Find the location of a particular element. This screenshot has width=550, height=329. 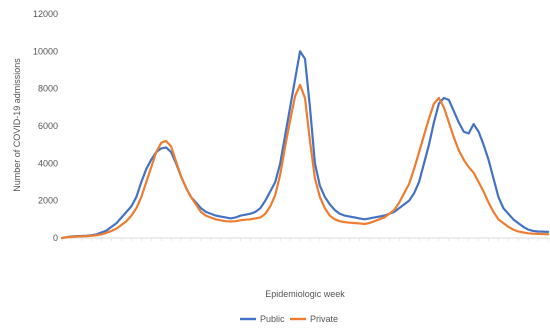

y-tick-label: 4000 is located at coordinates (48, 163).